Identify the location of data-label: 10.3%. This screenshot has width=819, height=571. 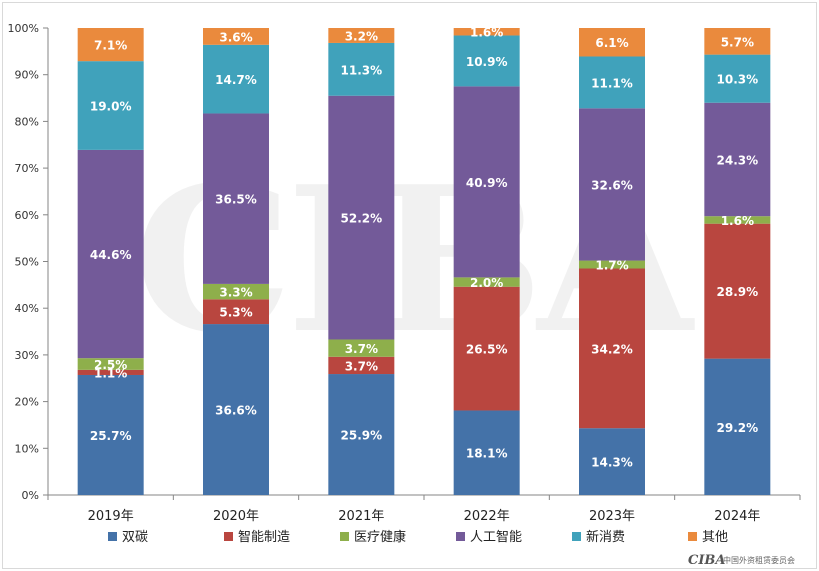
(738, 80).